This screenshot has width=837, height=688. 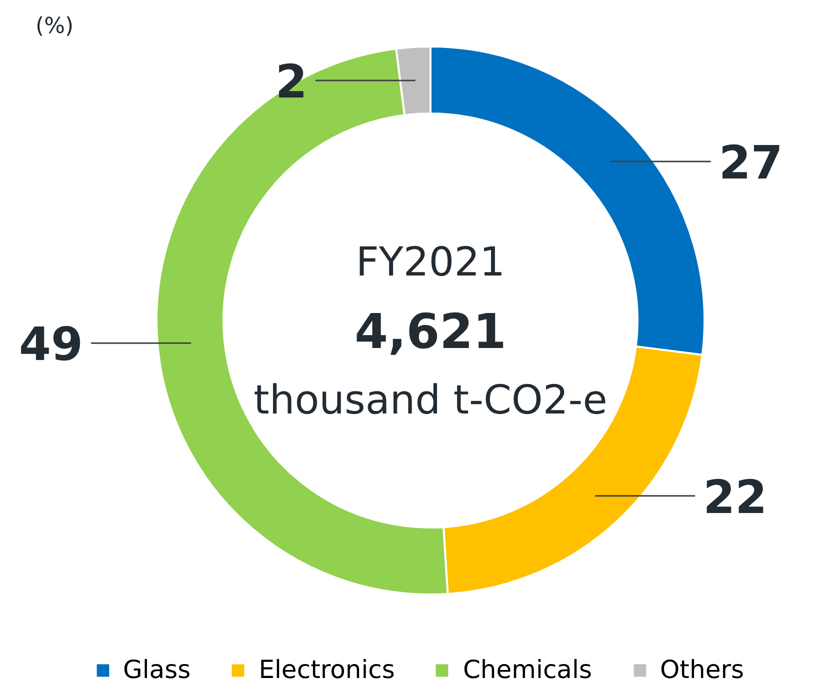 I want to click on legend-label: Glass, so click(x=156, y=669).